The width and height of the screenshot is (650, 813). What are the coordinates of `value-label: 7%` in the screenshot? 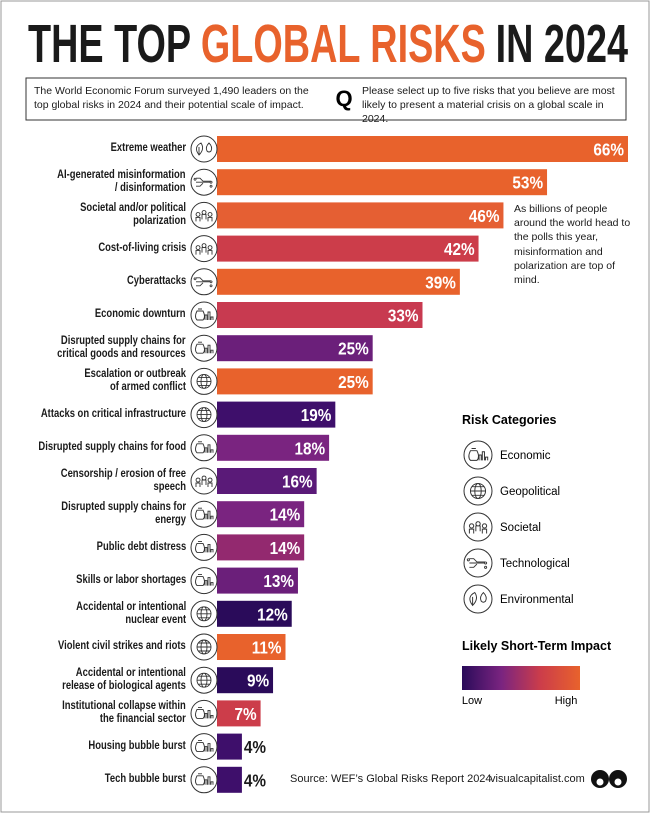 It's located at (245, 714).